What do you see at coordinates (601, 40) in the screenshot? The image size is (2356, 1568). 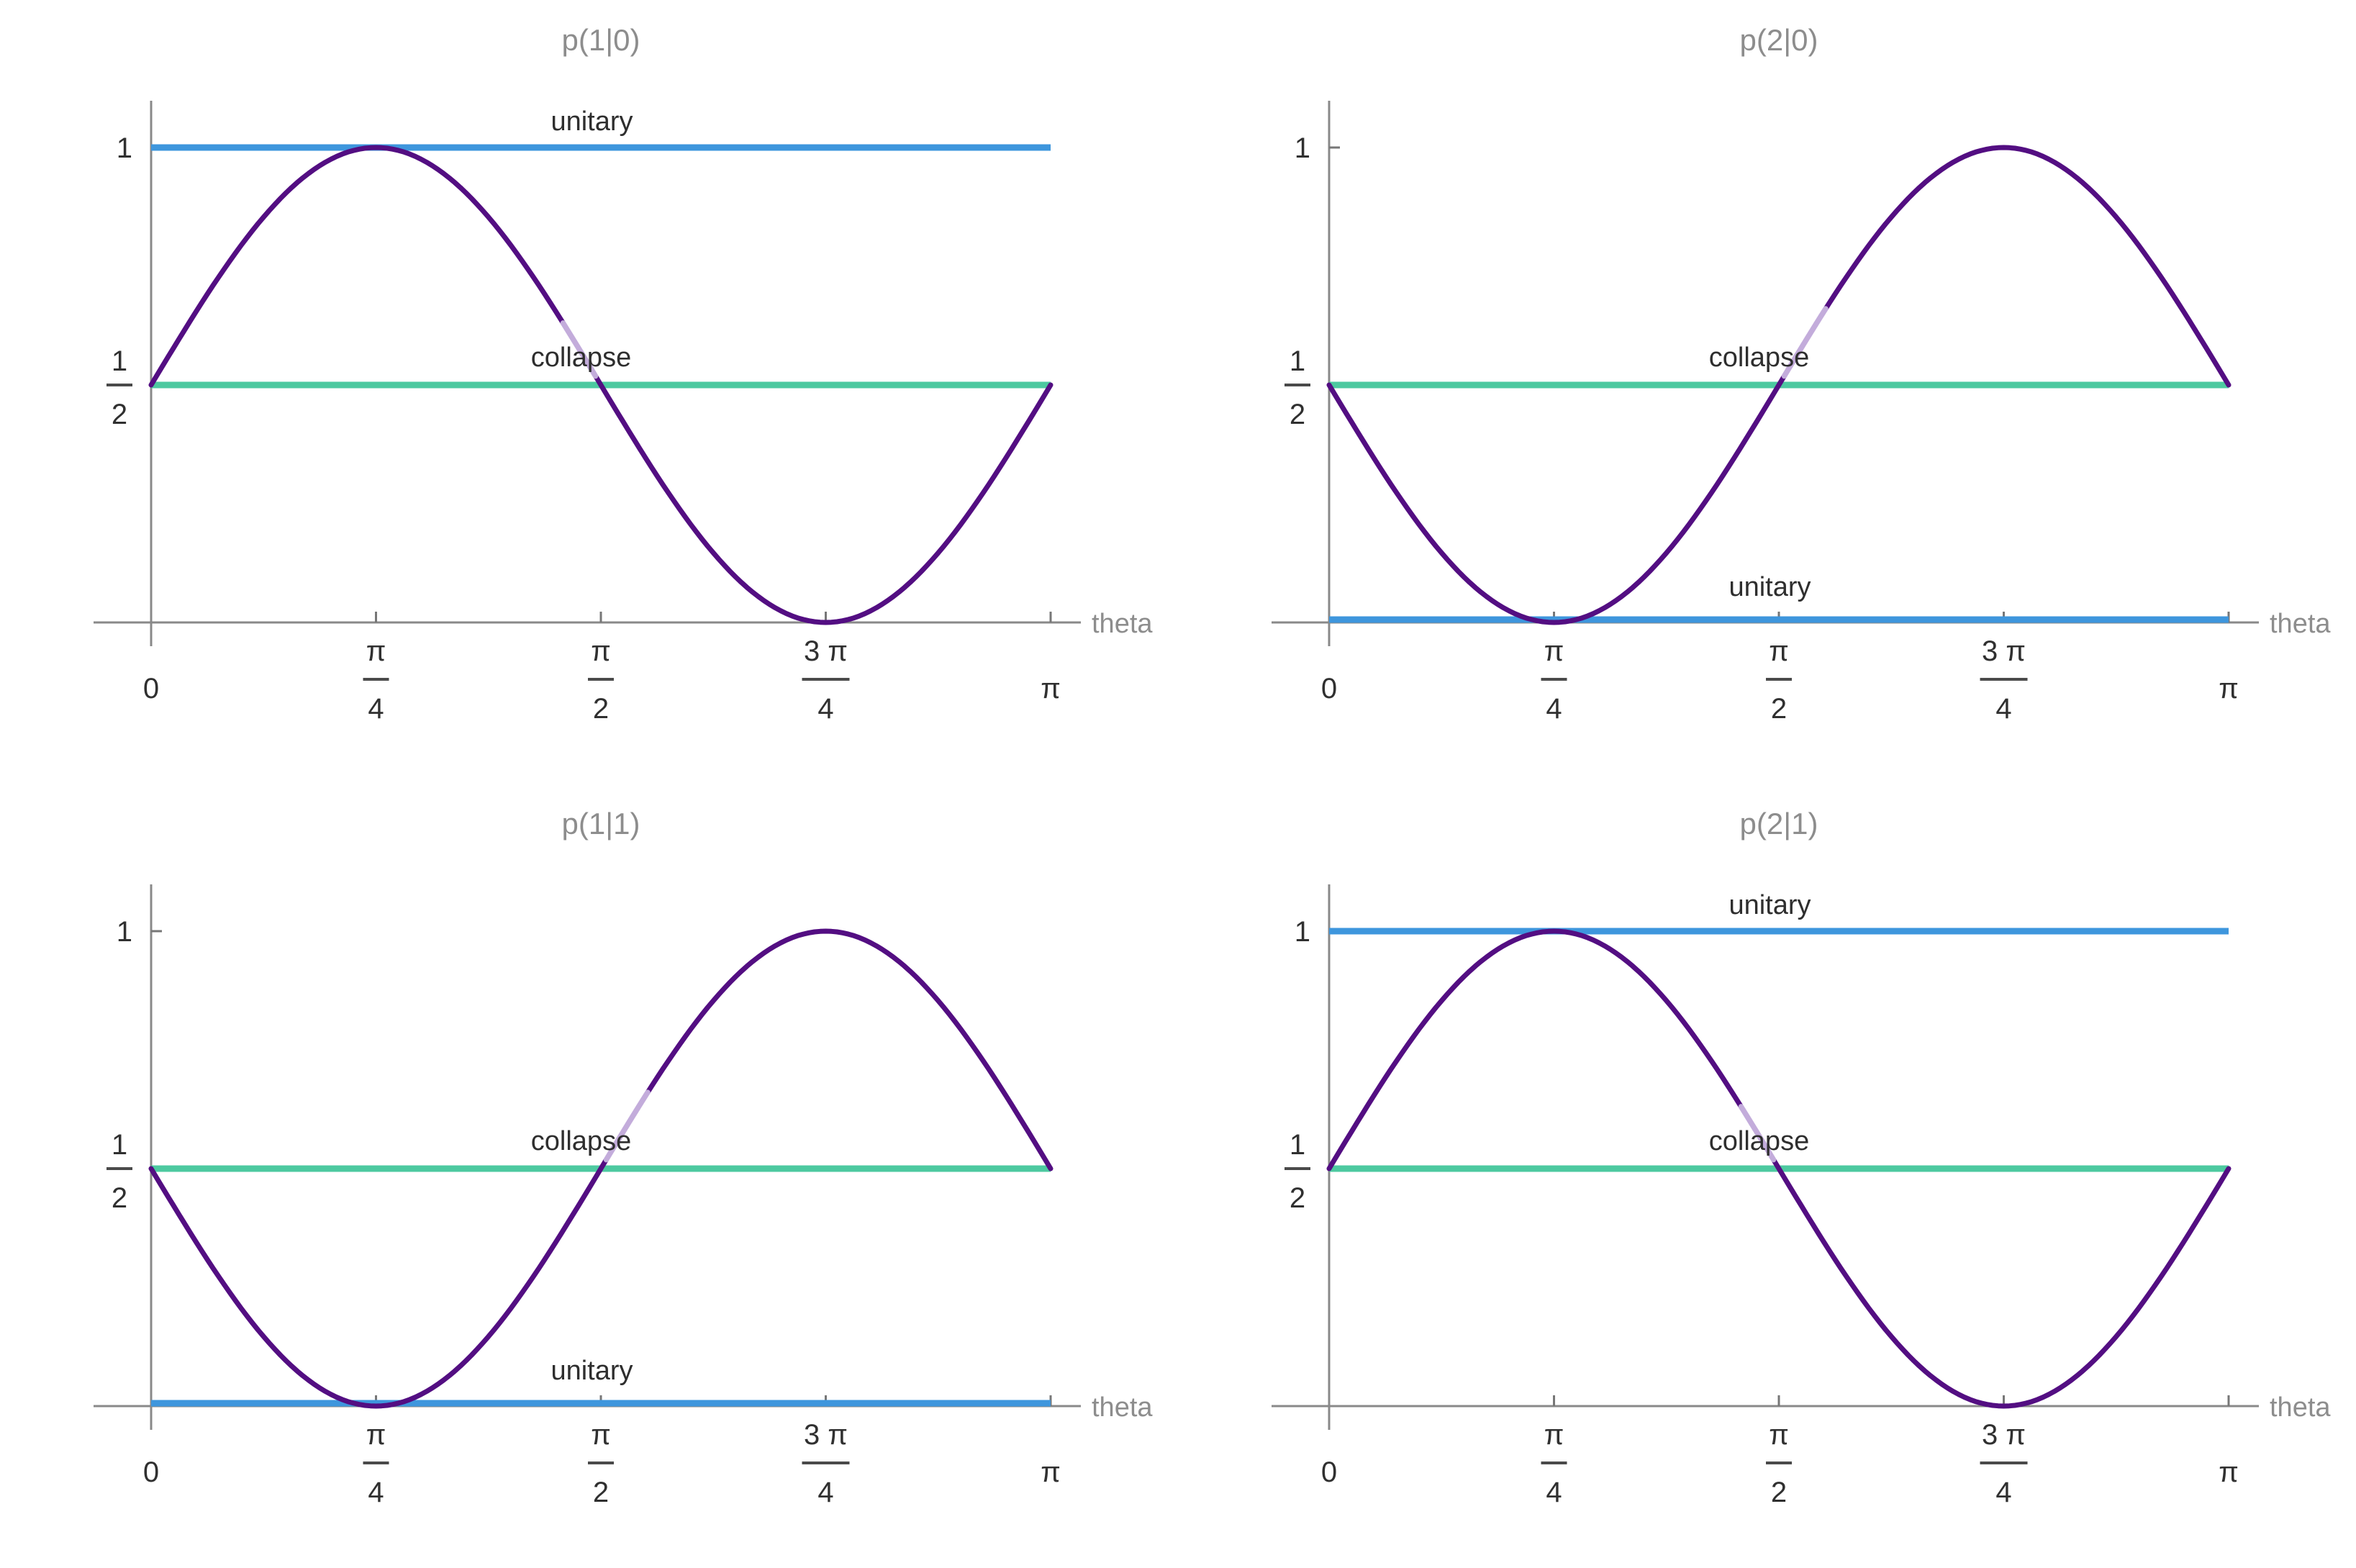 I see `plot-title: p(1|0)` at bounding box center [601, 40].